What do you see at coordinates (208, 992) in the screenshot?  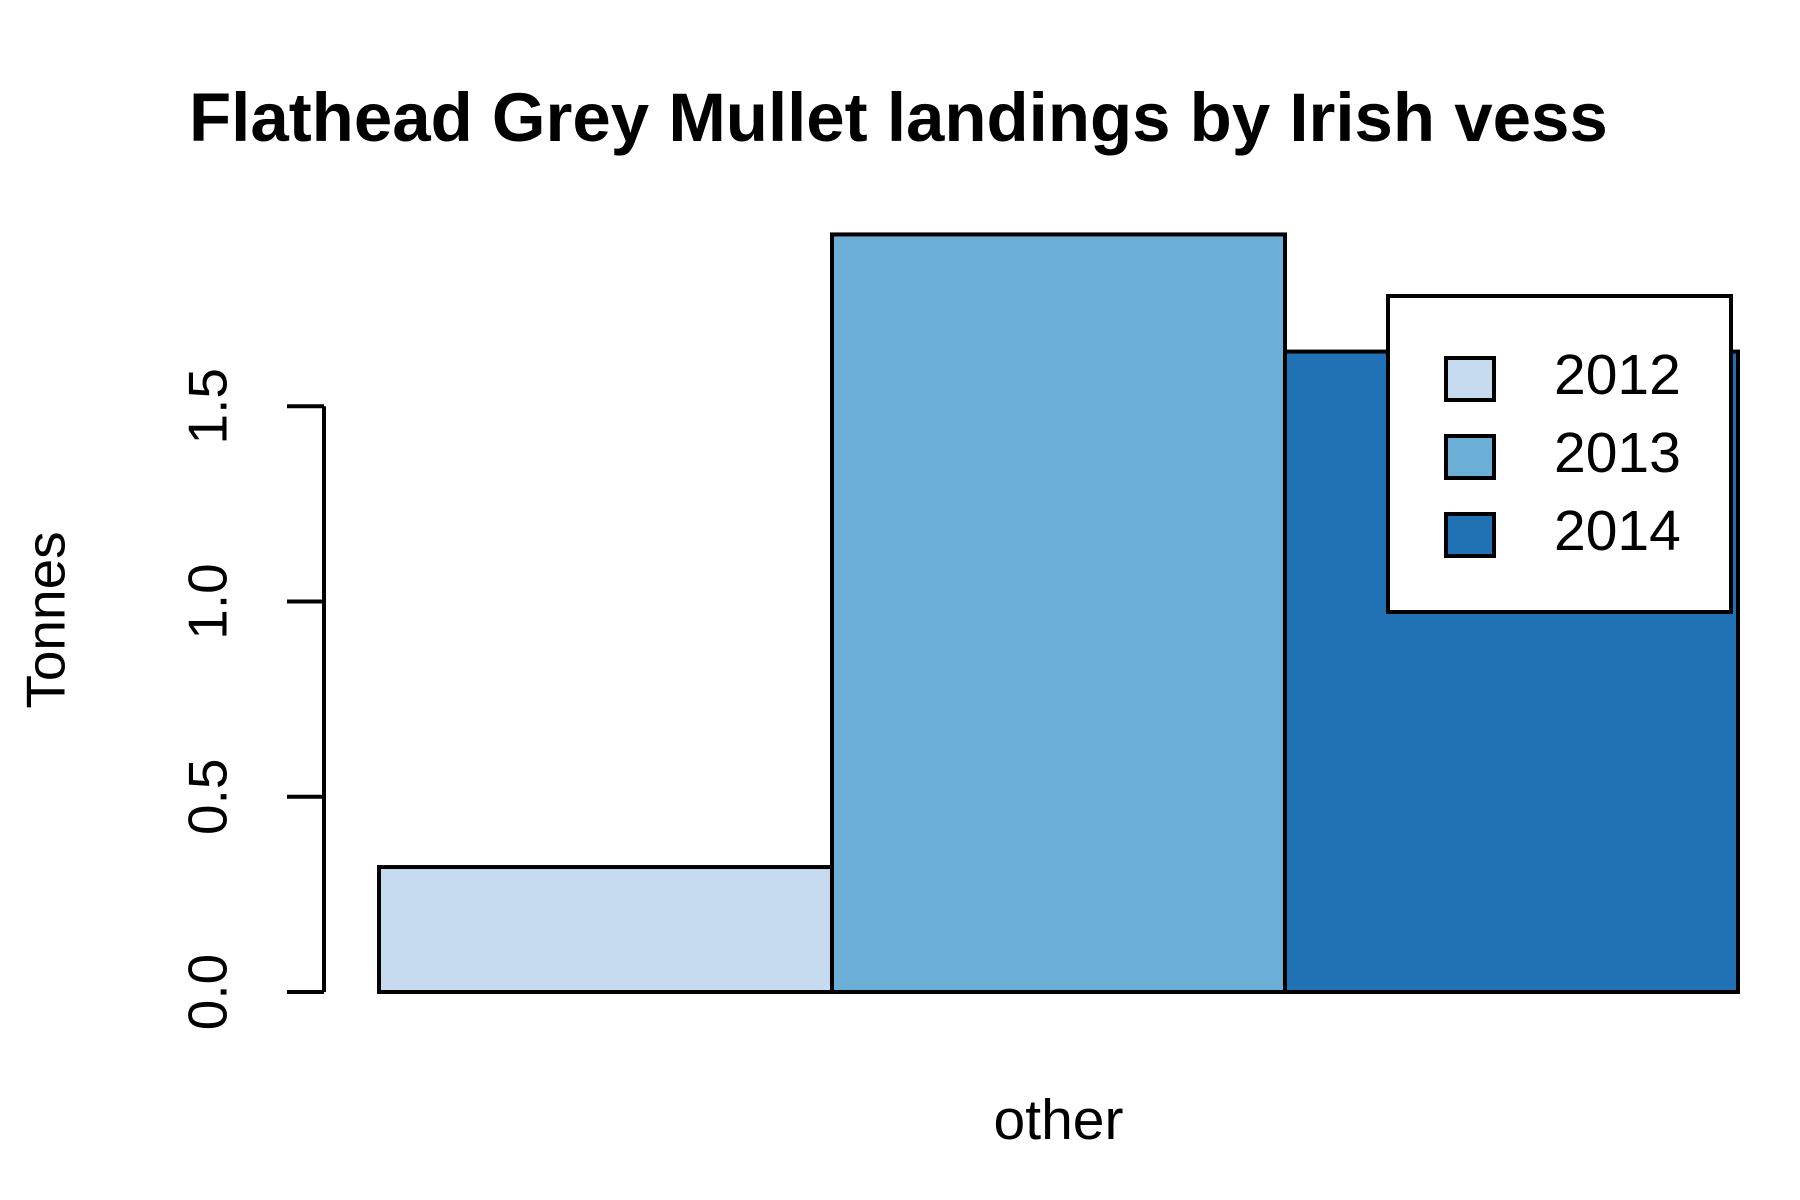 I see `y-tick-label: 0.0` at bounding box center [208, 992].